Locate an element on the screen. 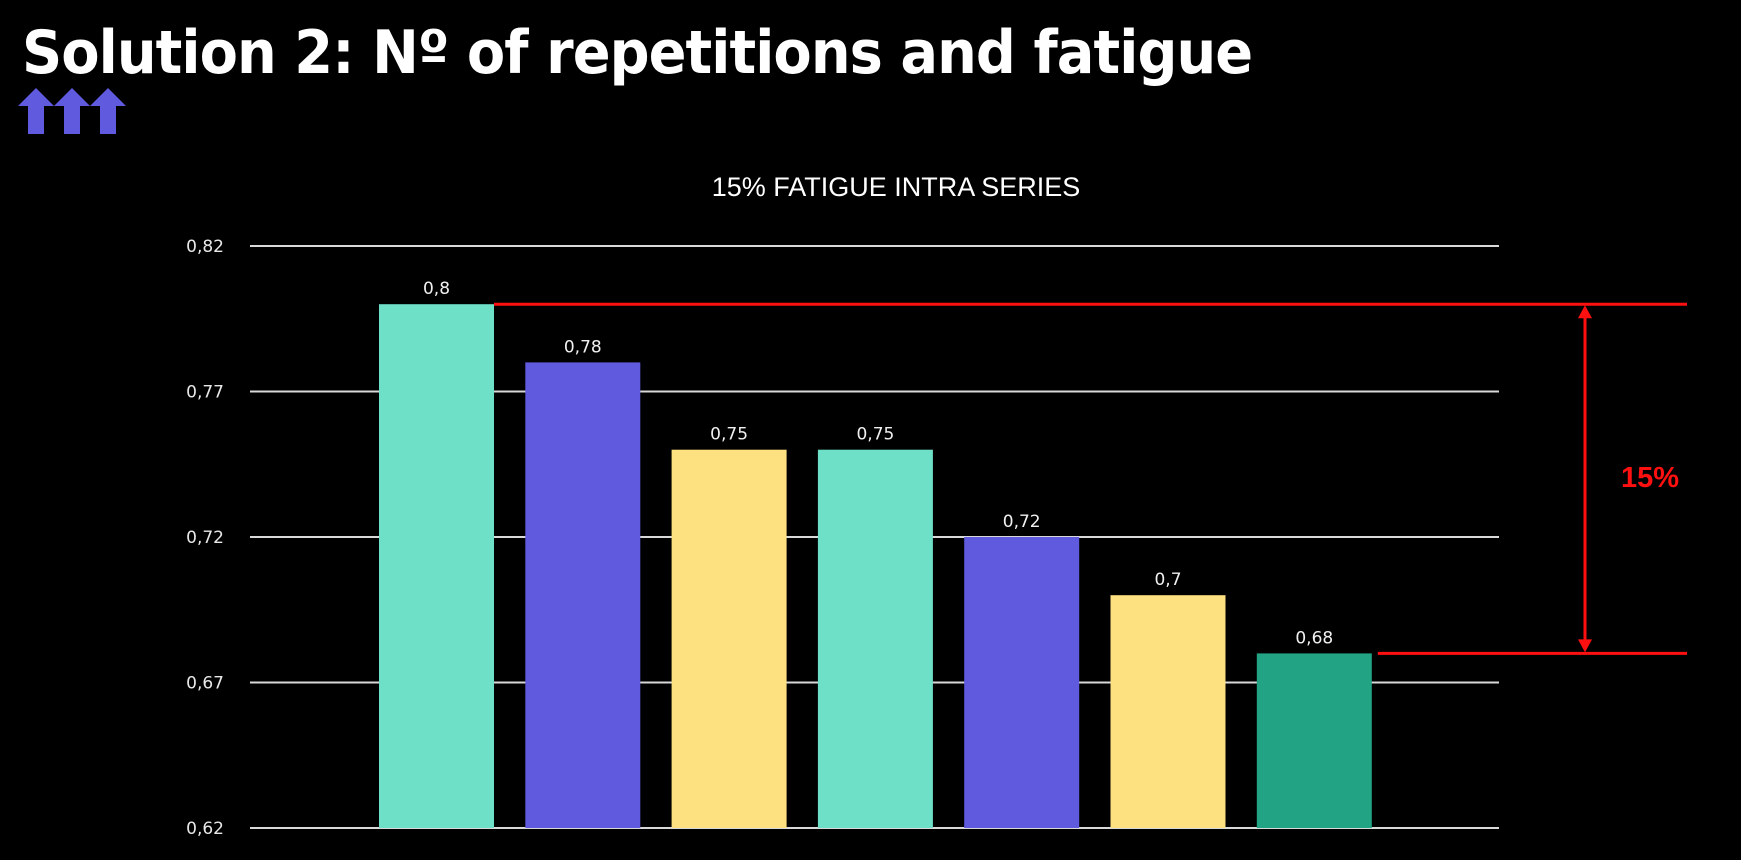 The image size is (1741, 860). three-up-arrows-icon is located at coordinates (72, 111).